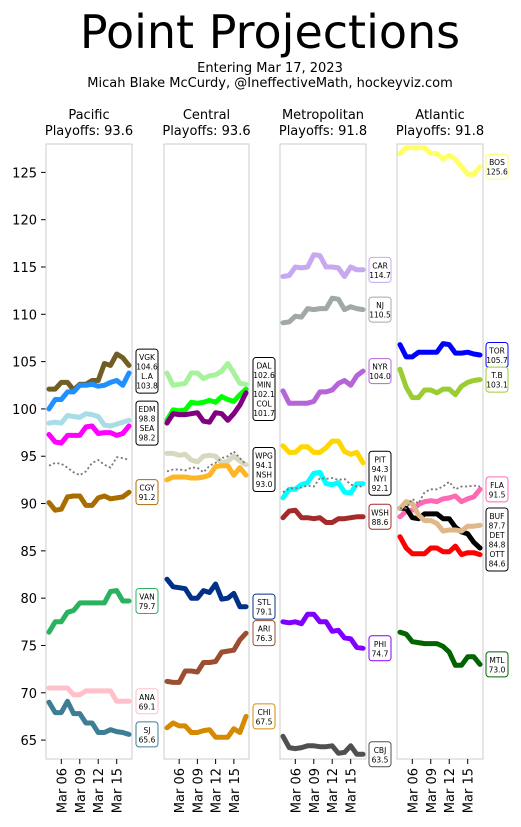  I want to click on series-line-NJ, so click(323, 310).